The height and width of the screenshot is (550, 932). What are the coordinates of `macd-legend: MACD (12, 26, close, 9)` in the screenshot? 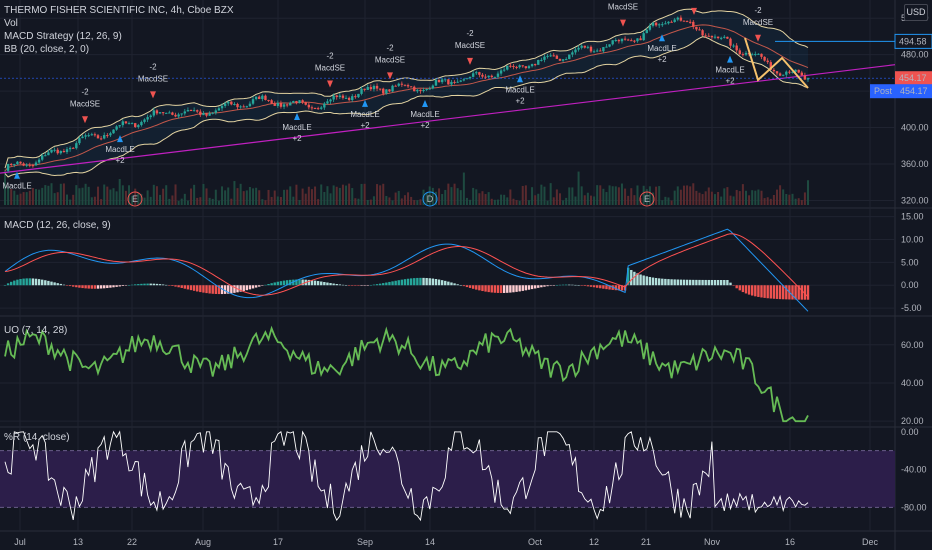 It's located at (57, 225).